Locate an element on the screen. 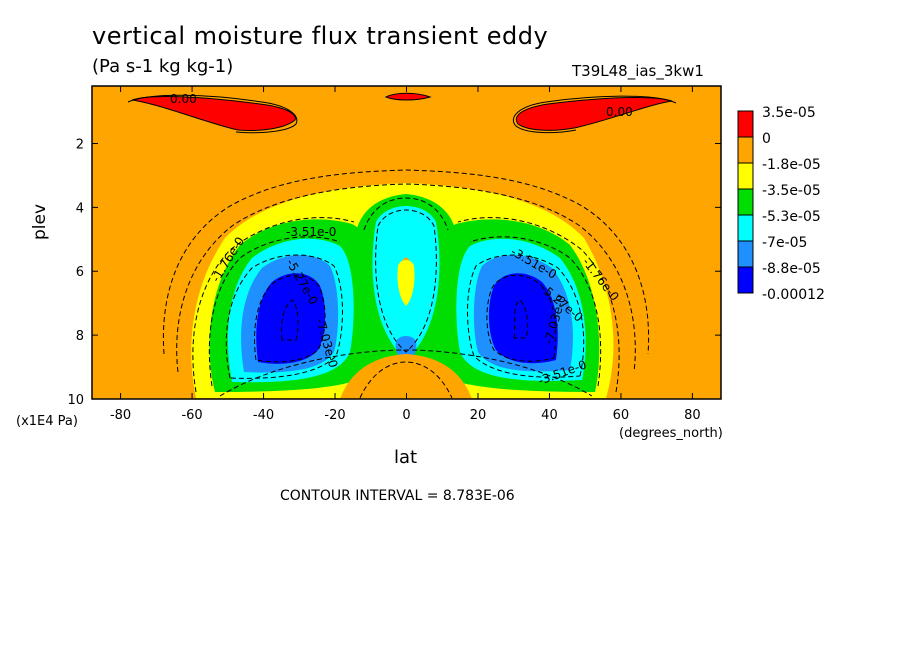 Image resolution: width=904 pixels, height=654 pixels. contour-line-surface is located at coordinates (406, 373).